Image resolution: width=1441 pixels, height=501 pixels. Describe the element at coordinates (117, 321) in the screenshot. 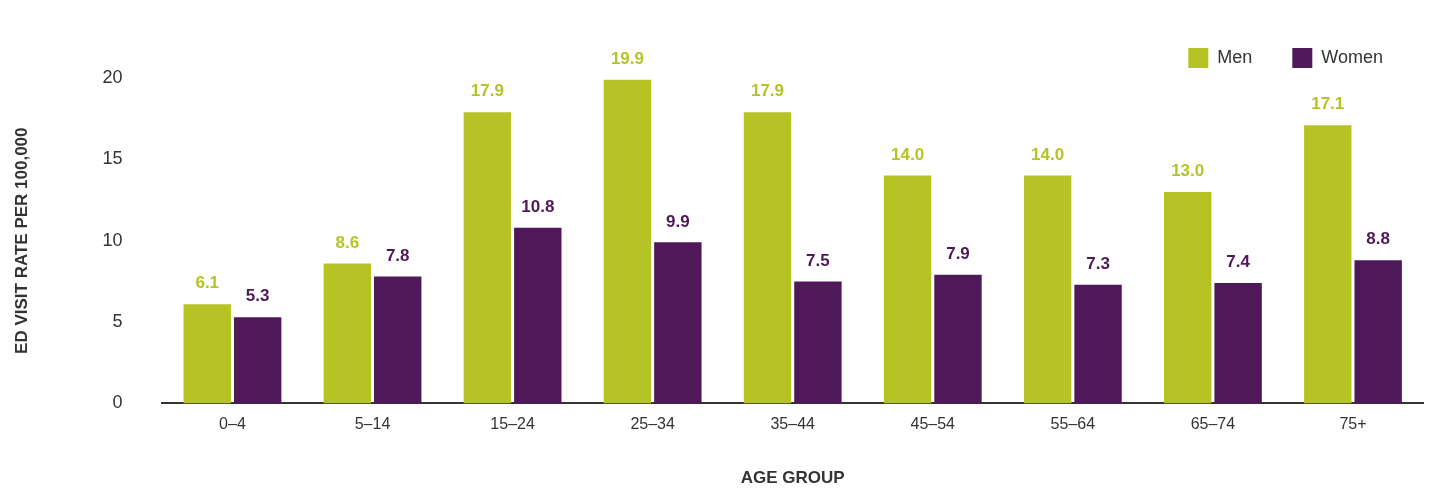

I see `y-tick-label: 5` at that location.